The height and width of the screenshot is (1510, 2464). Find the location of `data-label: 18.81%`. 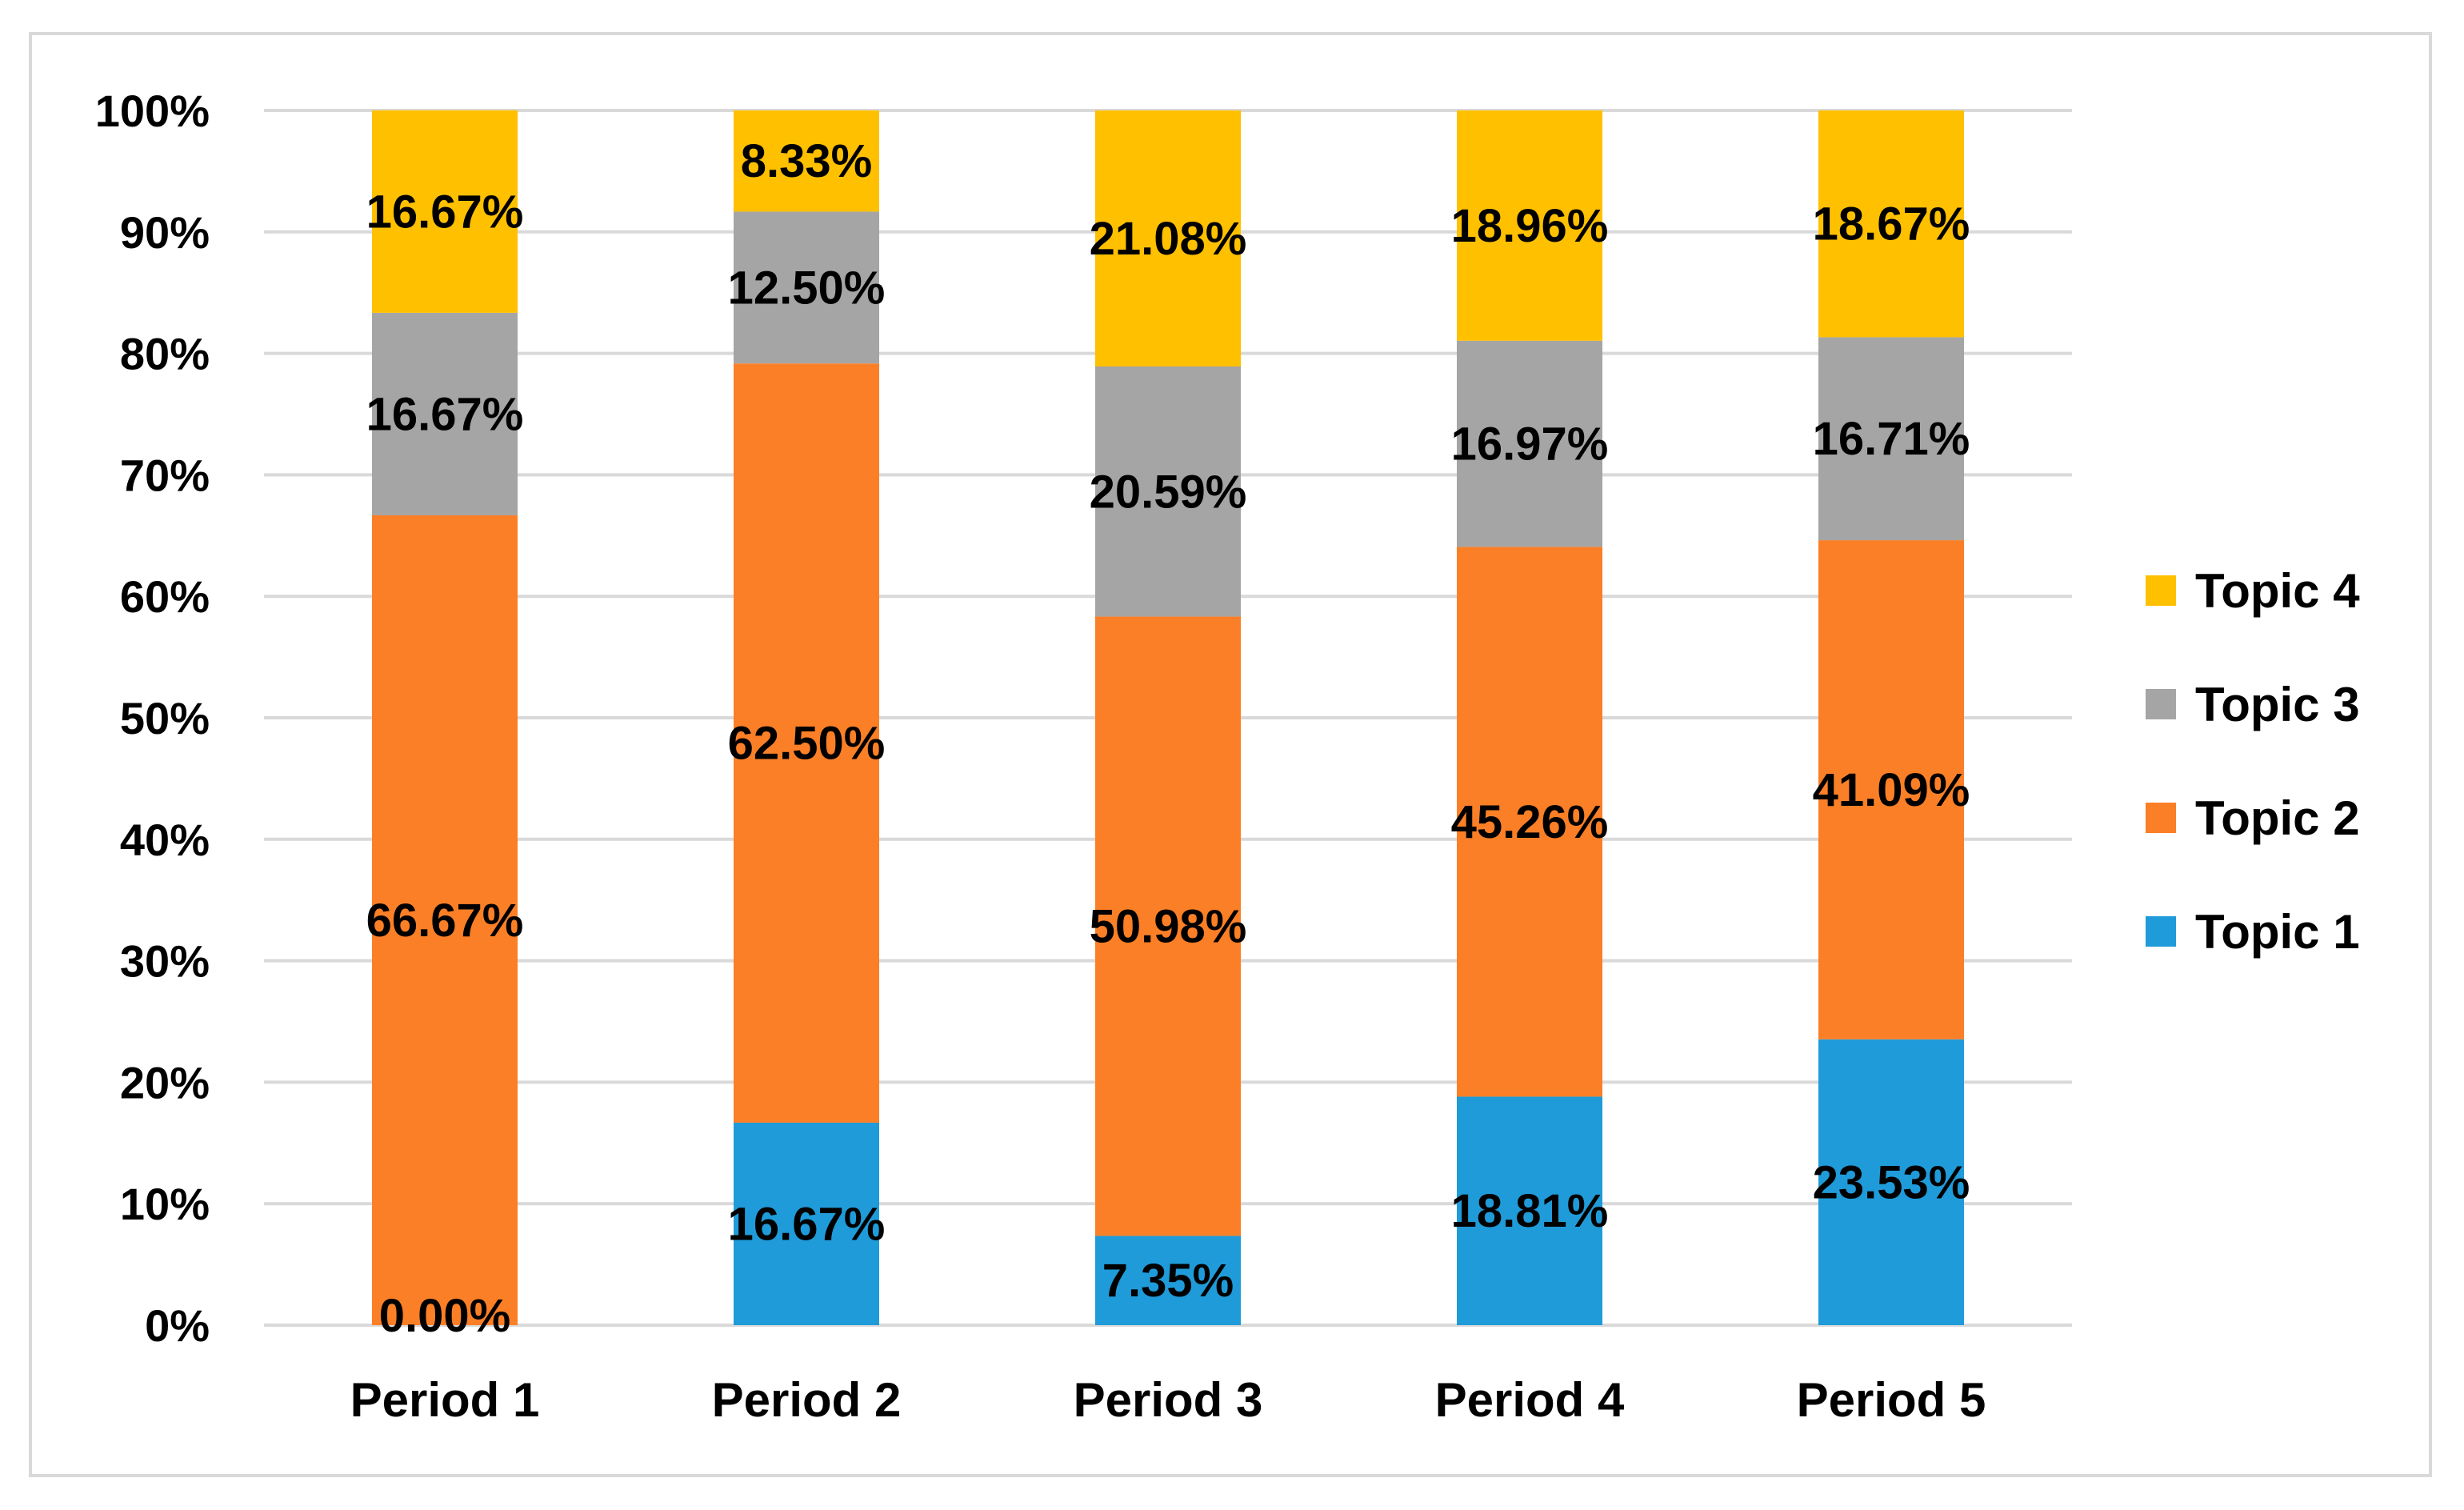

data-label: 18.81% is located at coordinates (1530, 1211).